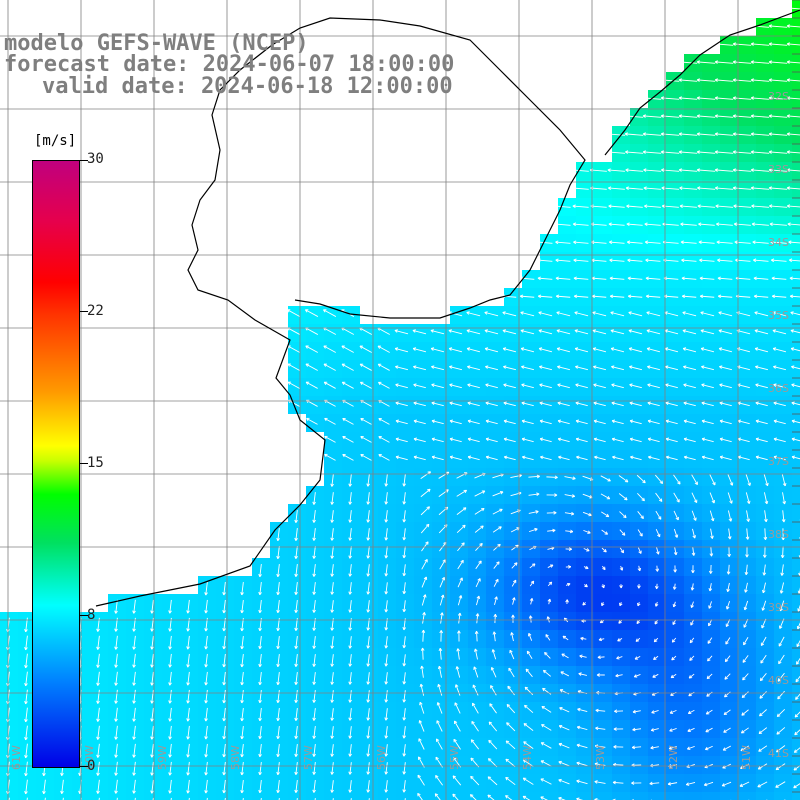 Image resolution: width=800 pixels, height=800 pixels. What do you see at coordinates (381, 757) in the screenshot?
I see `lon-labels: 61W 60W 59W 58W 57W 56W 55W 54W 53W 52W 51W` at bounding box center [381, 757].